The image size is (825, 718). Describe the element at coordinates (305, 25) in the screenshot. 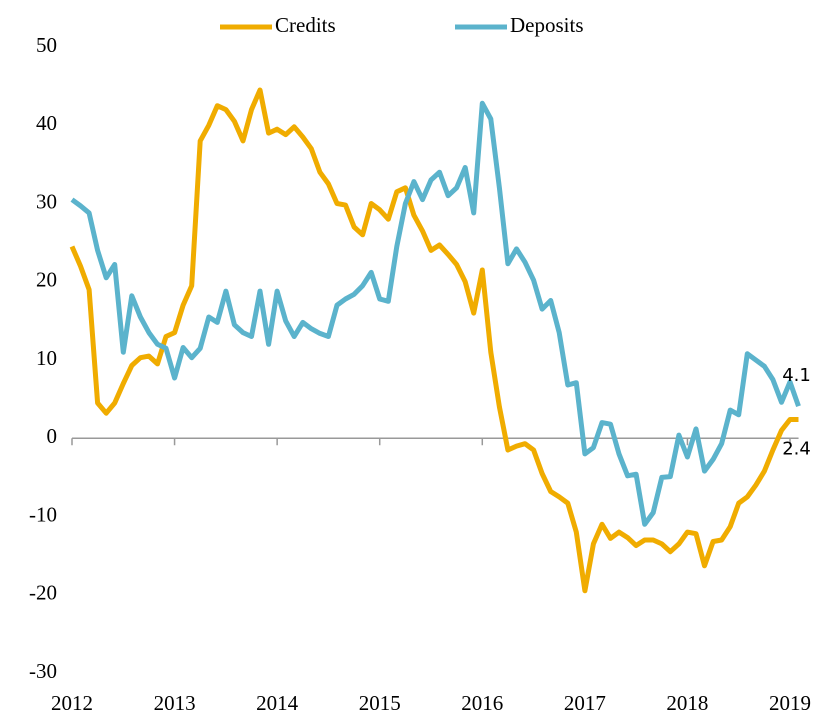

I see `legend-label: Credits` at that location.